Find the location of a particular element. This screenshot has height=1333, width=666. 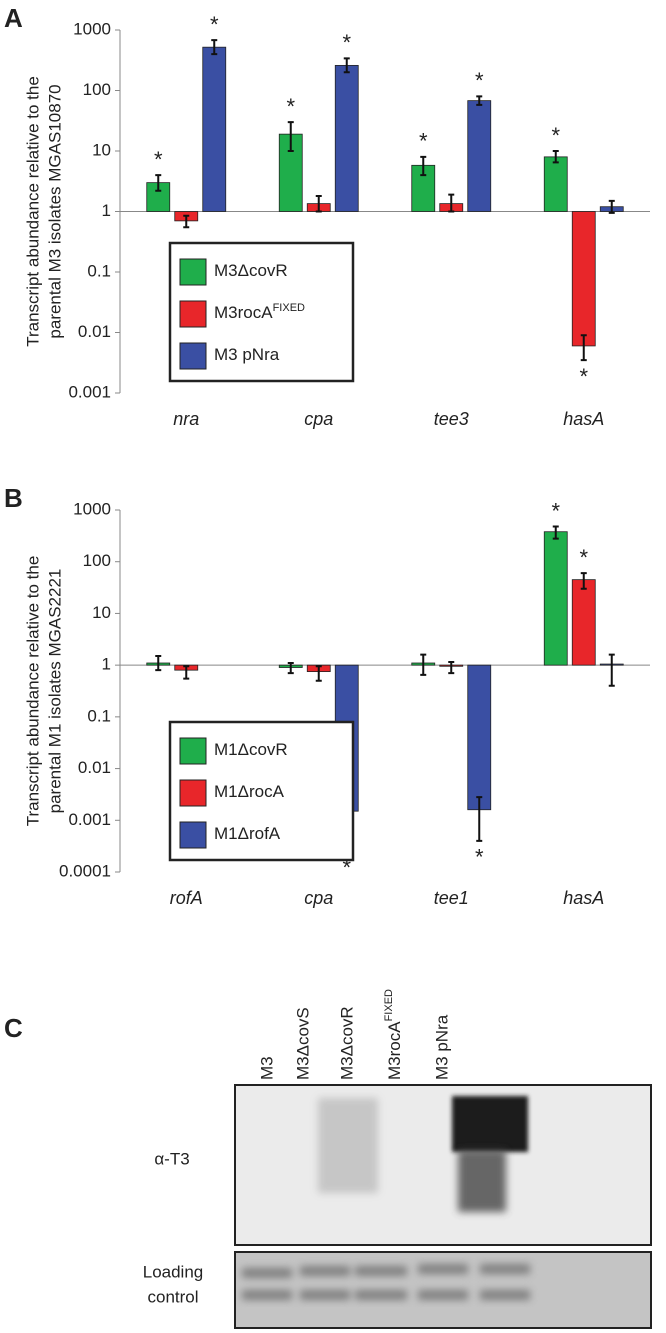

legend: M1ΔcovR M1ΔrocA M1ΔrofA is located at coordinates (261, 791).